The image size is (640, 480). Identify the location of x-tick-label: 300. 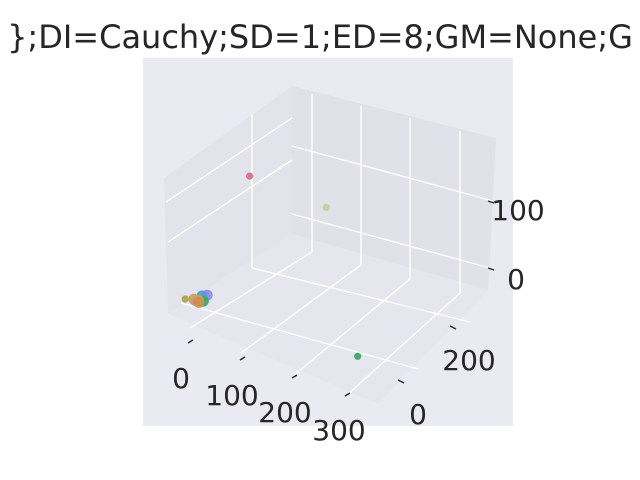
(338, 430).